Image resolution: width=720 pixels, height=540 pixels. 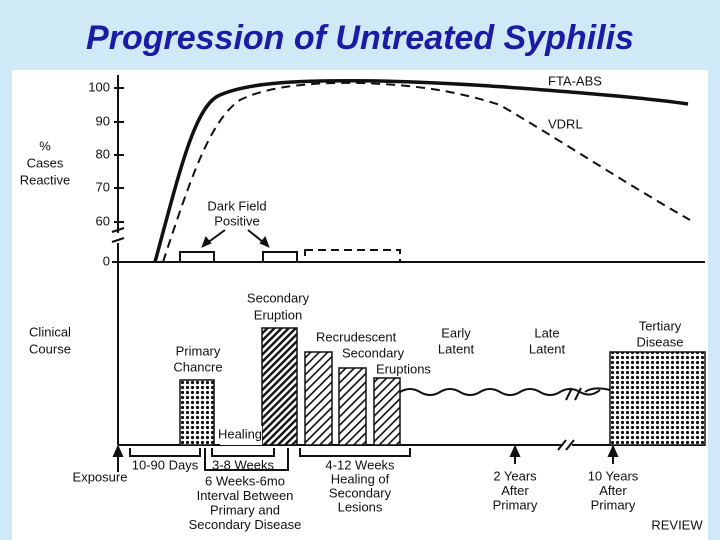 What do you see at coordinates (103, 220) in the screenshot?
I see `y-tick-label: 60` at bounding box center [103, 220].